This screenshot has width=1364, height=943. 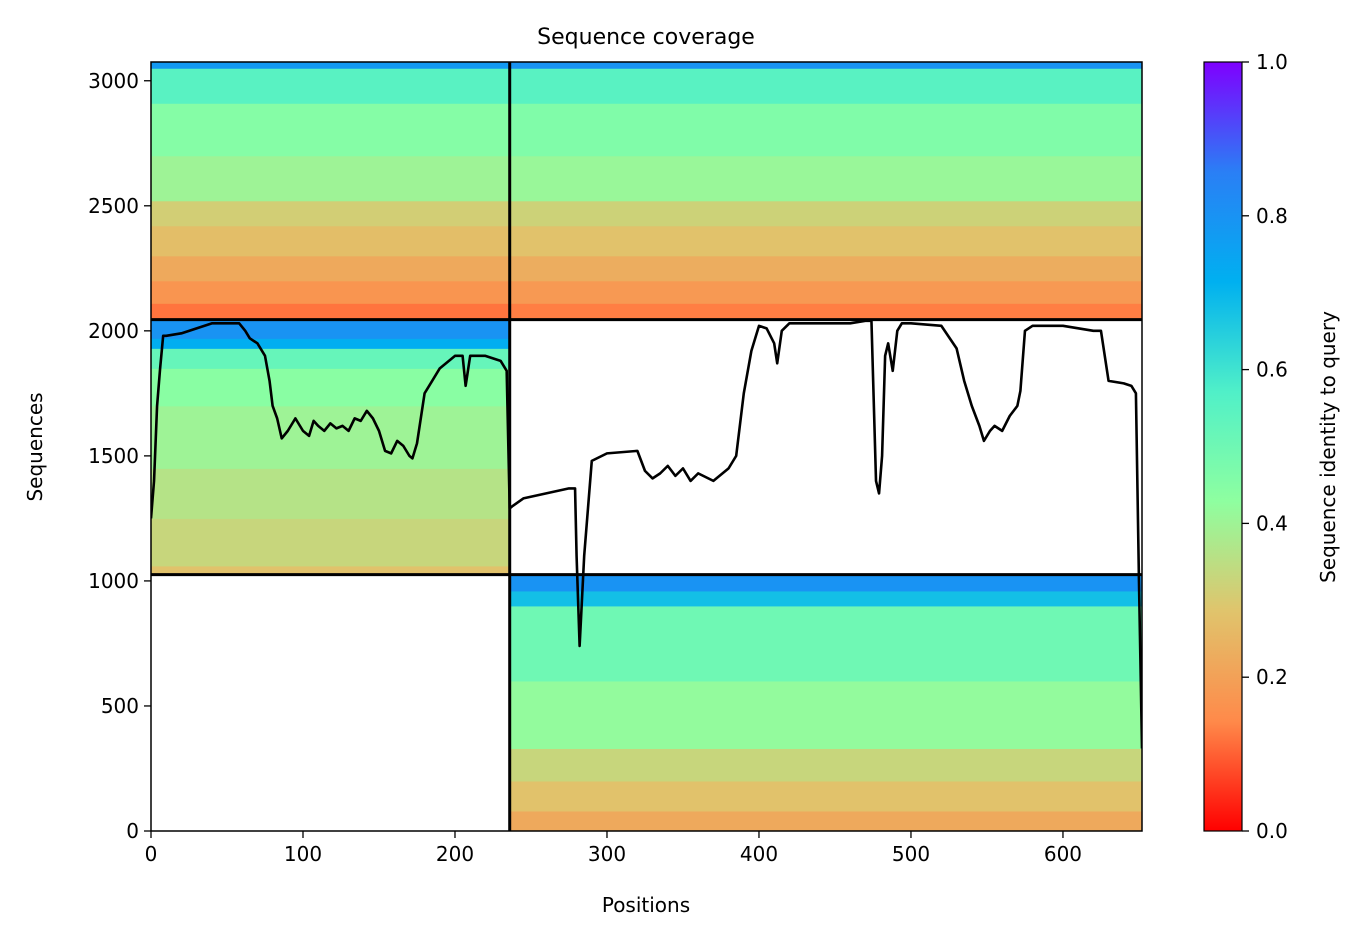 I want to click on x-axis: 0 100 200 300 400 500 600, so click(x=613, y=848).